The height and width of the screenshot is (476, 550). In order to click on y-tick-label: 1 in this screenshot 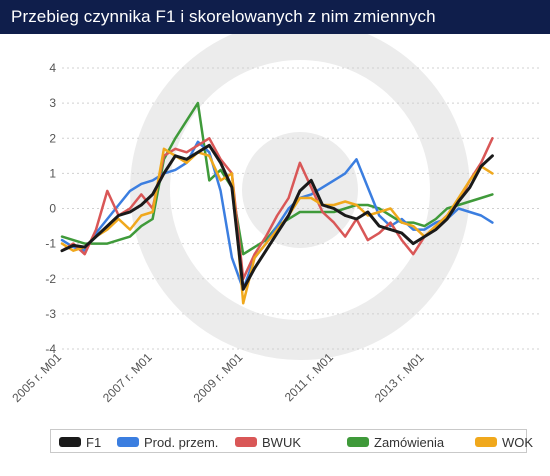, I will do `click(52, 173)`.